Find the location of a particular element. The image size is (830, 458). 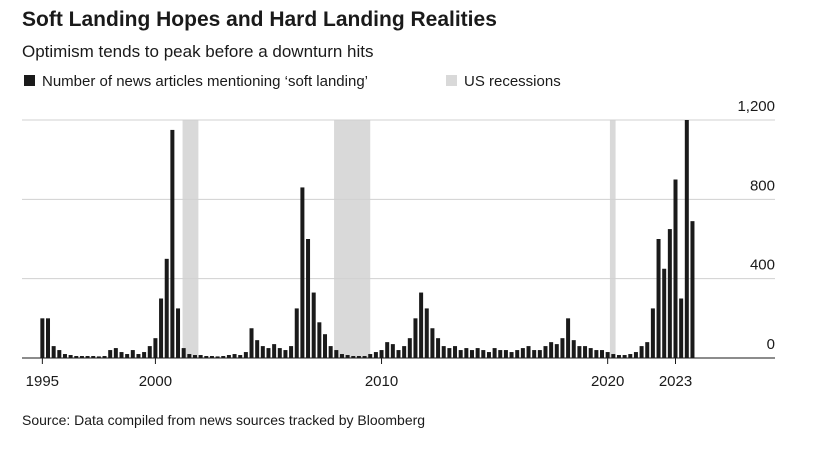

x-tick-label: 2020 is located at coordinates (607, 381).